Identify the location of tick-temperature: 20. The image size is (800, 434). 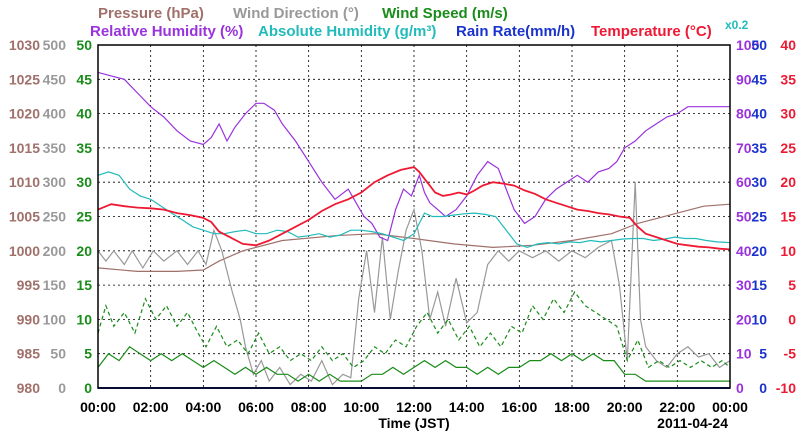
(788, 182).